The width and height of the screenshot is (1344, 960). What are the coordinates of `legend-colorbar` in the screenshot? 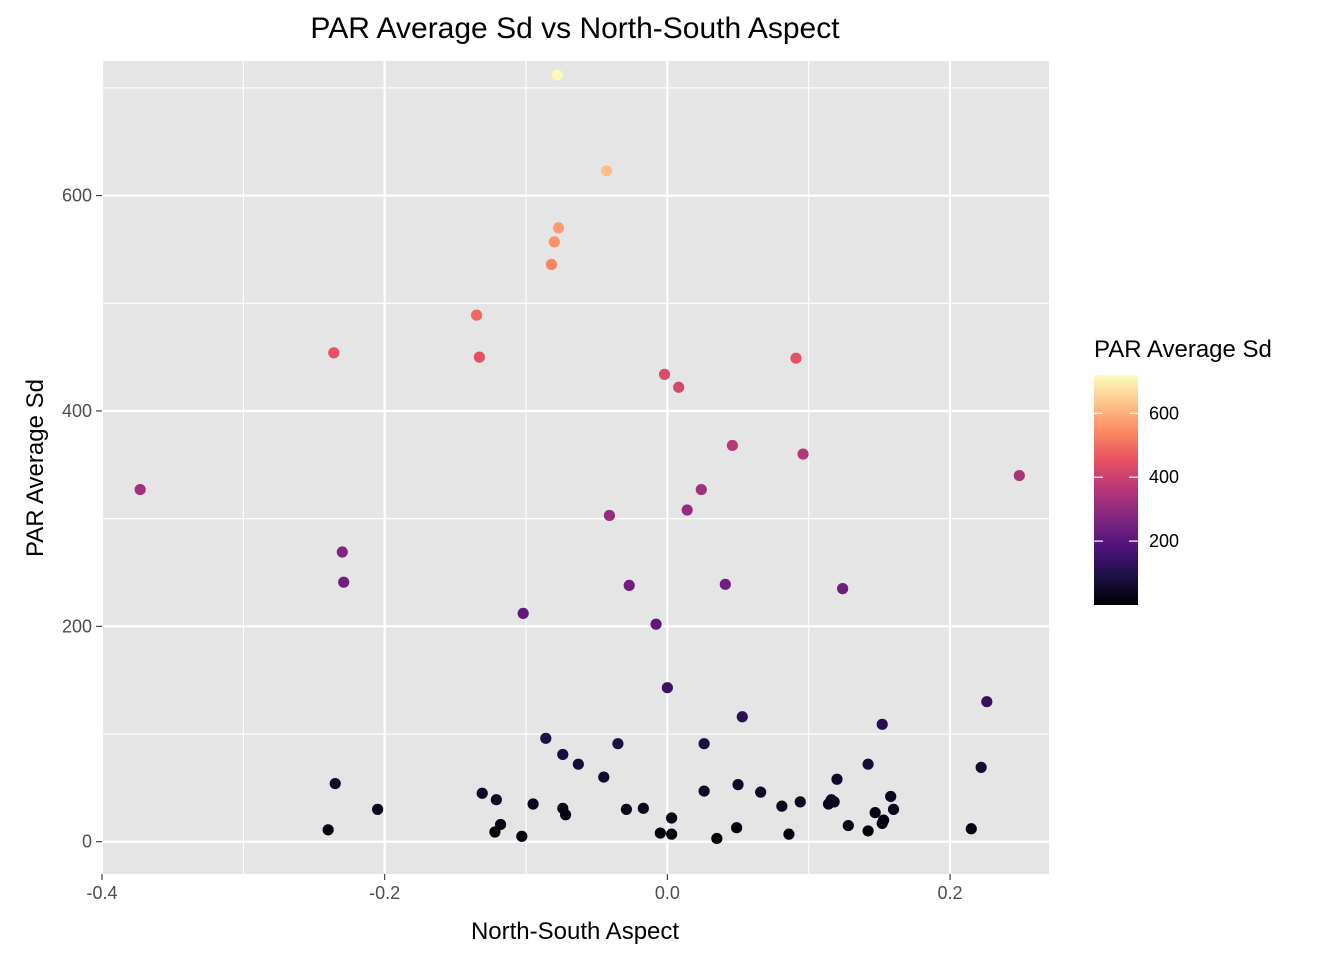 It's located at (1116, 490).